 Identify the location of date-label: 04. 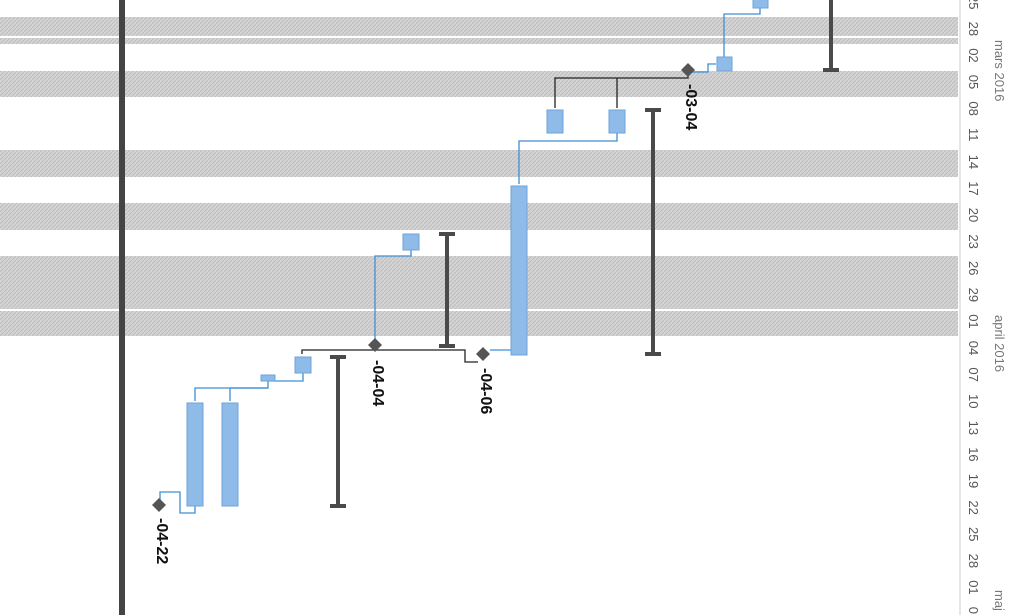
(973, 348).